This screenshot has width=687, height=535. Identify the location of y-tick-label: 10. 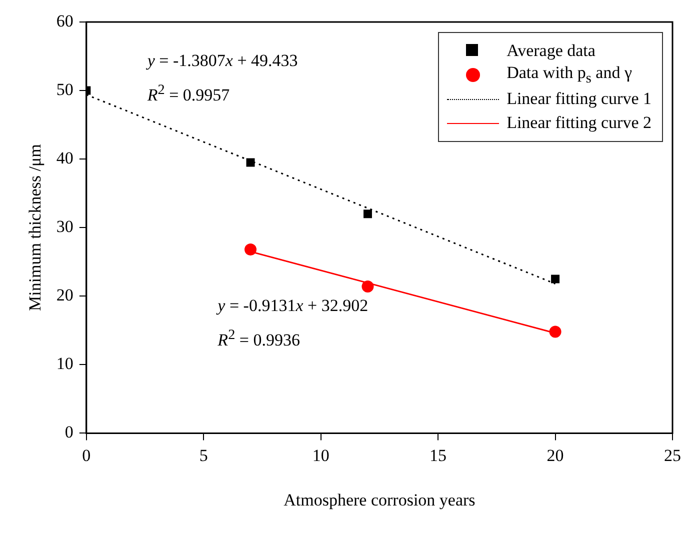
(65, 364).